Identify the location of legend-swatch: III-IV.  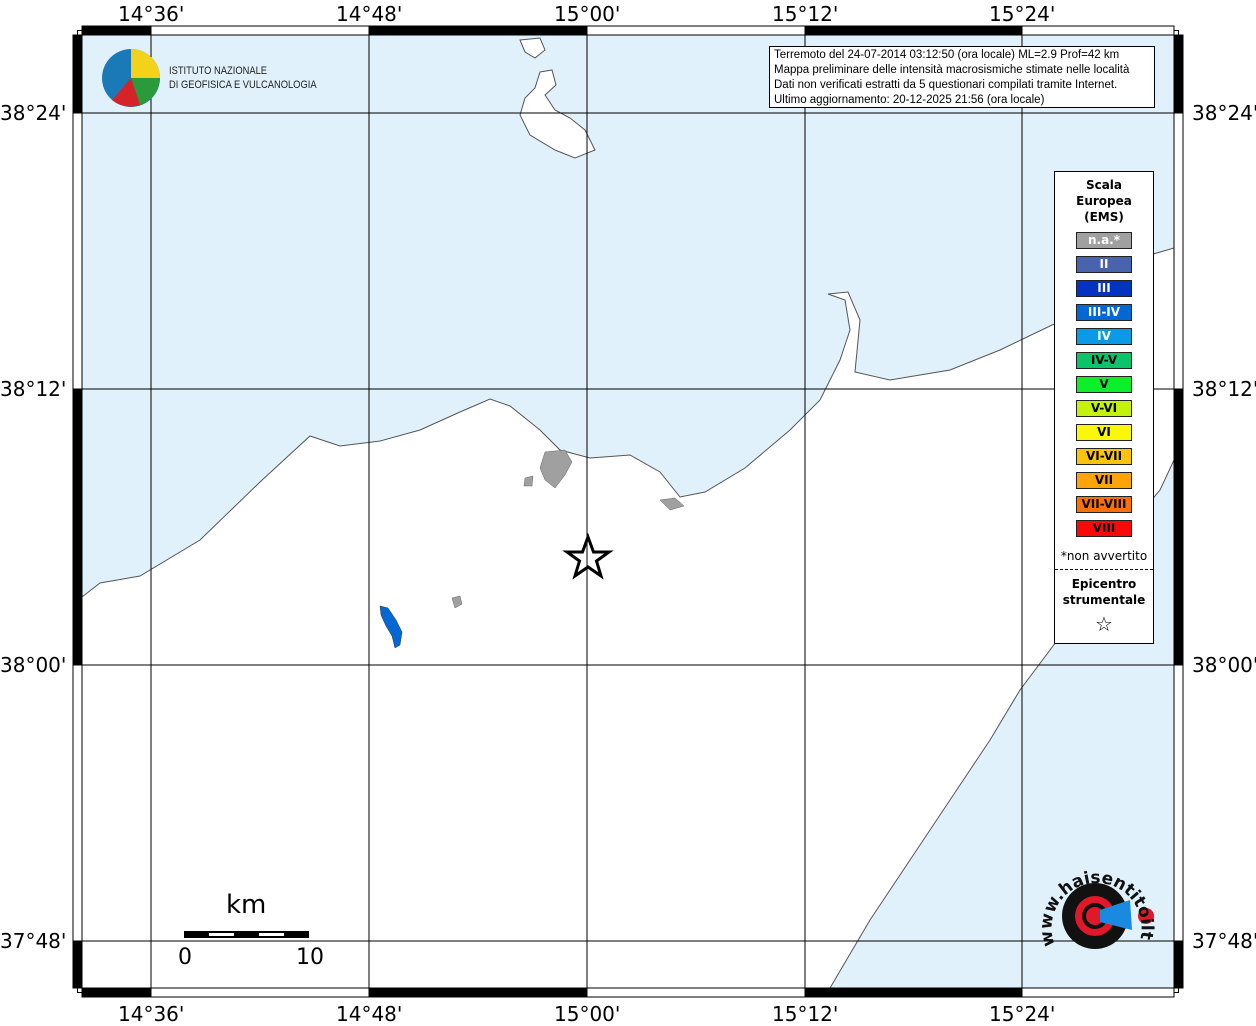
(1104, 312).